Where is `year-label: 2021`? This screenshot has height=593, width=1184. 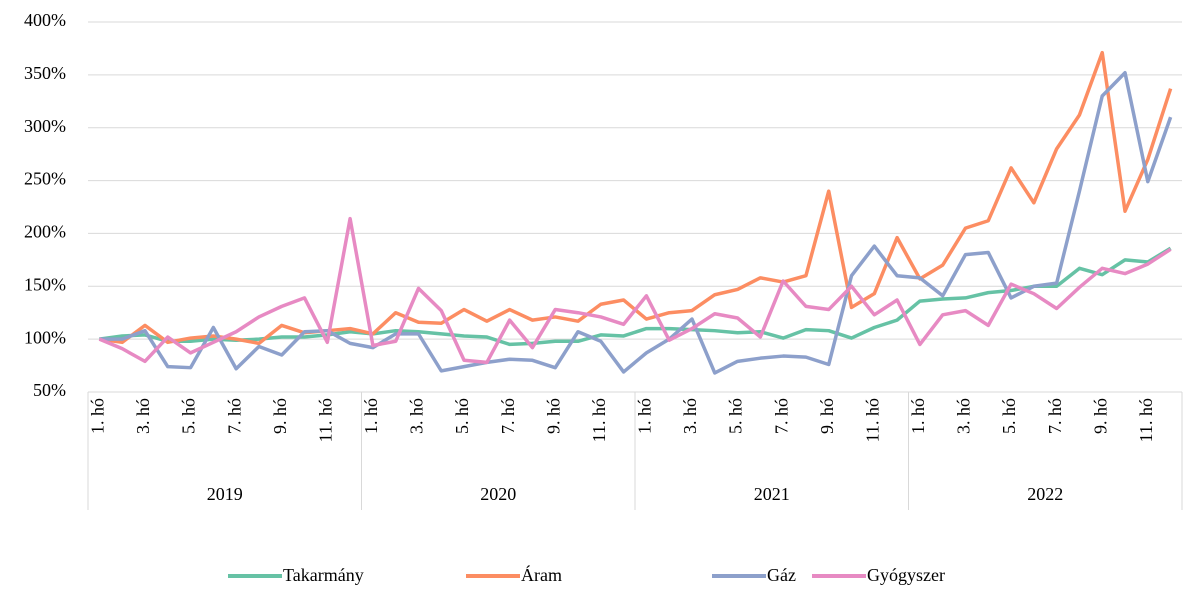
year-label: 2021 is located at coordinates (772, 494).